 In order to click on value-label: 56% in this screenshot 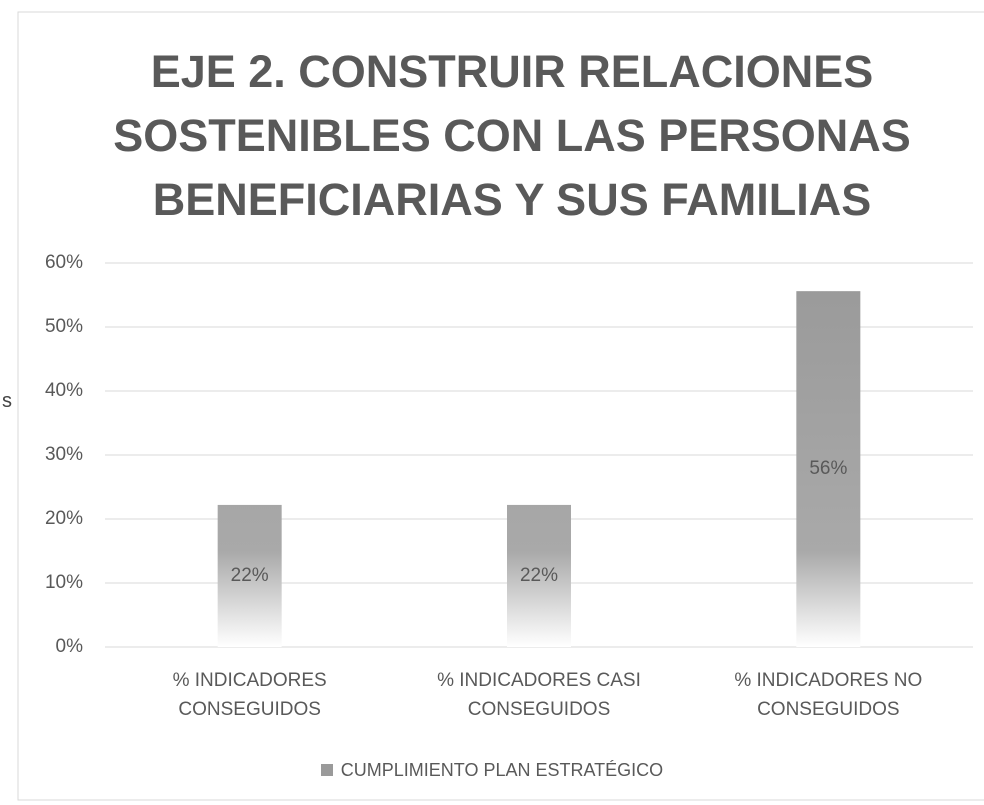, I will do `click(828, 468)`.